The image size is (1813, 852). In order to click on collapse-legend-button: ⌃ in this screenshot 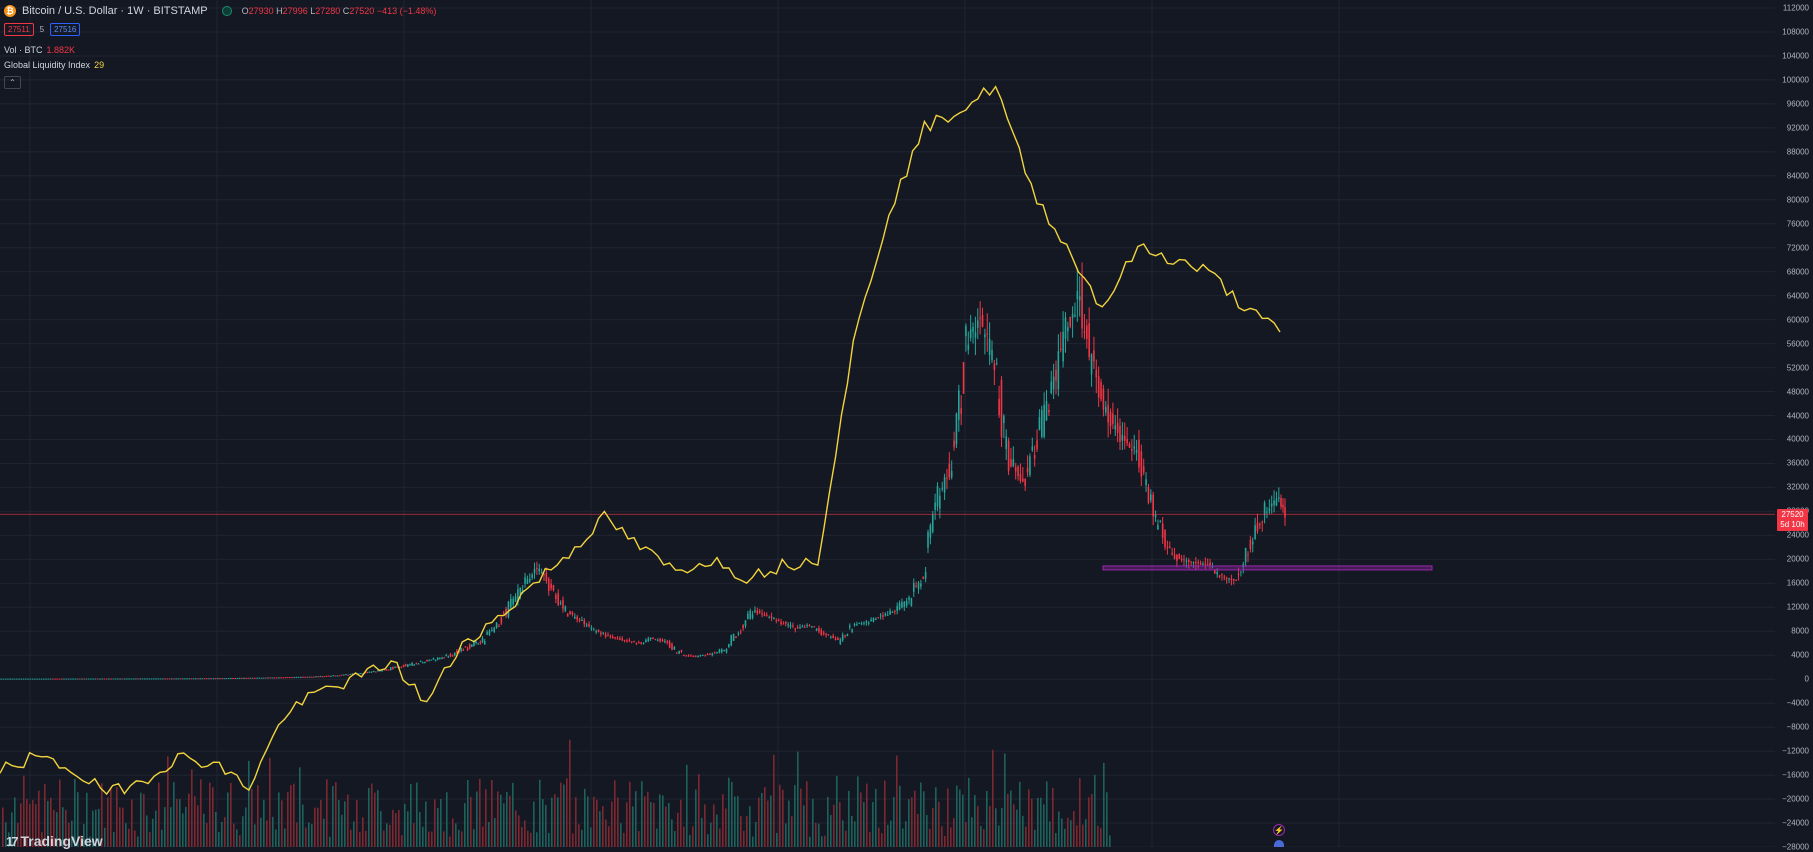, I will do `click(12, 82)`.